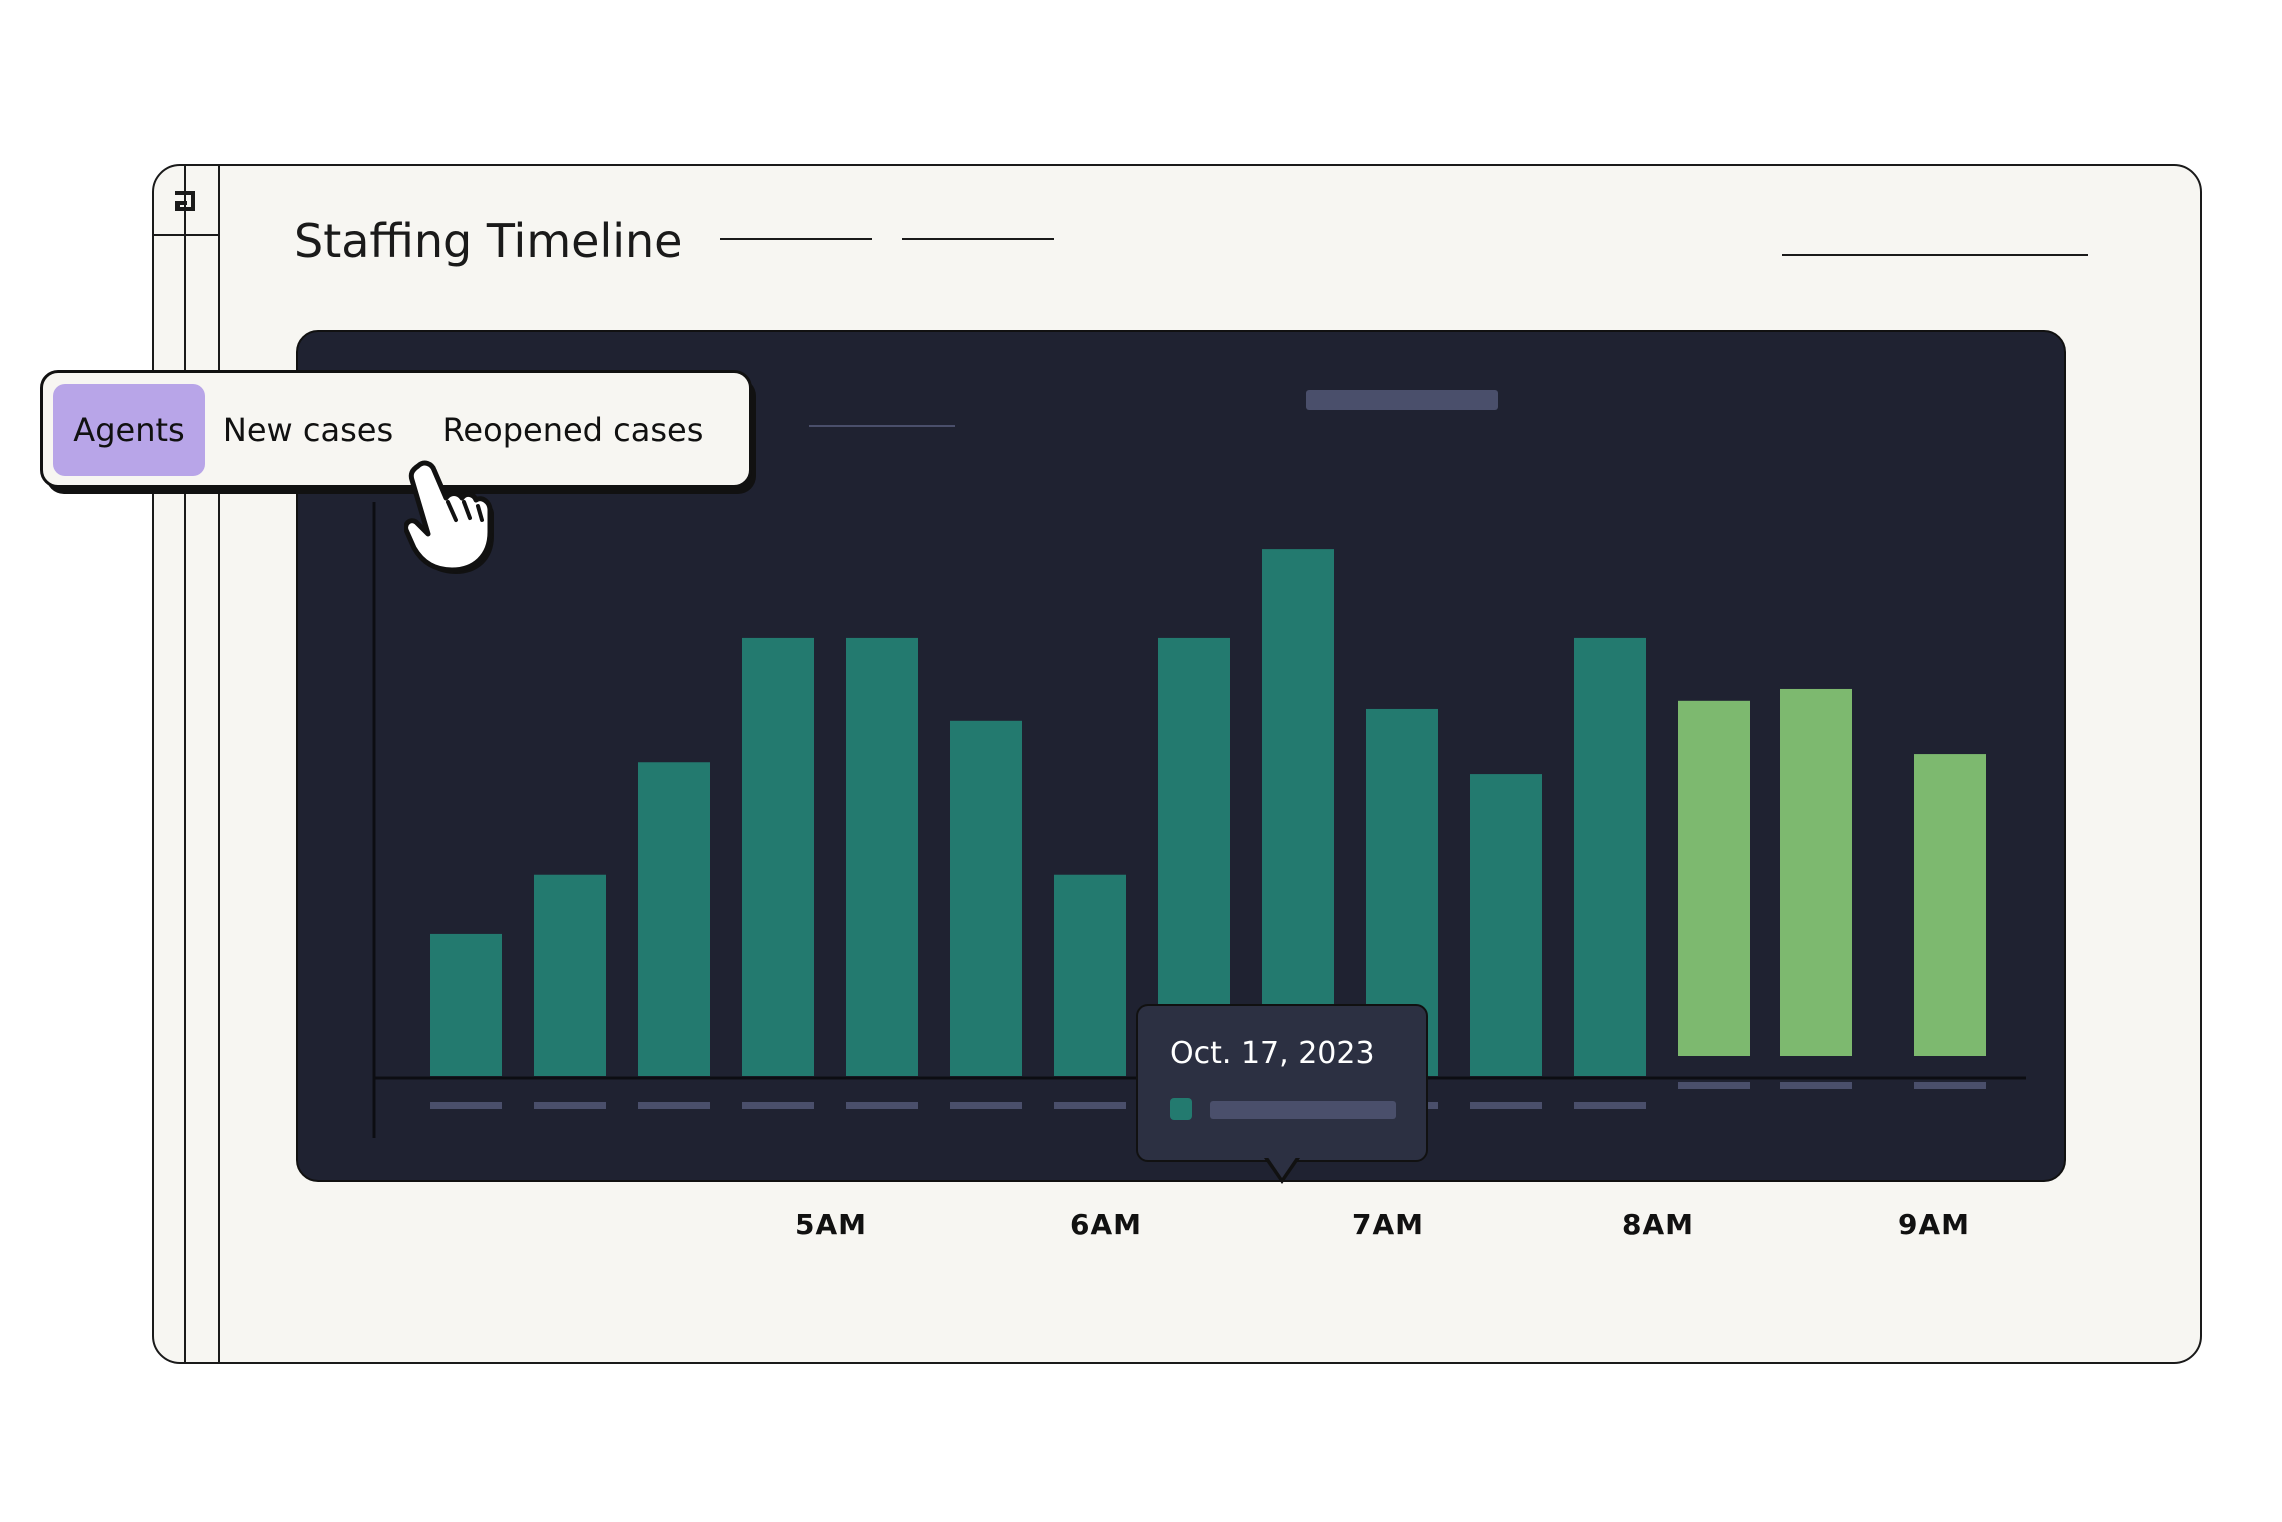 This screenshot has width=2282, height=1522. What do you see at coordinates (1272, 1053) in the screenshot?
I see `tooltip-date: Oct. 17, 2023` at bounding box center [1272, 1053].